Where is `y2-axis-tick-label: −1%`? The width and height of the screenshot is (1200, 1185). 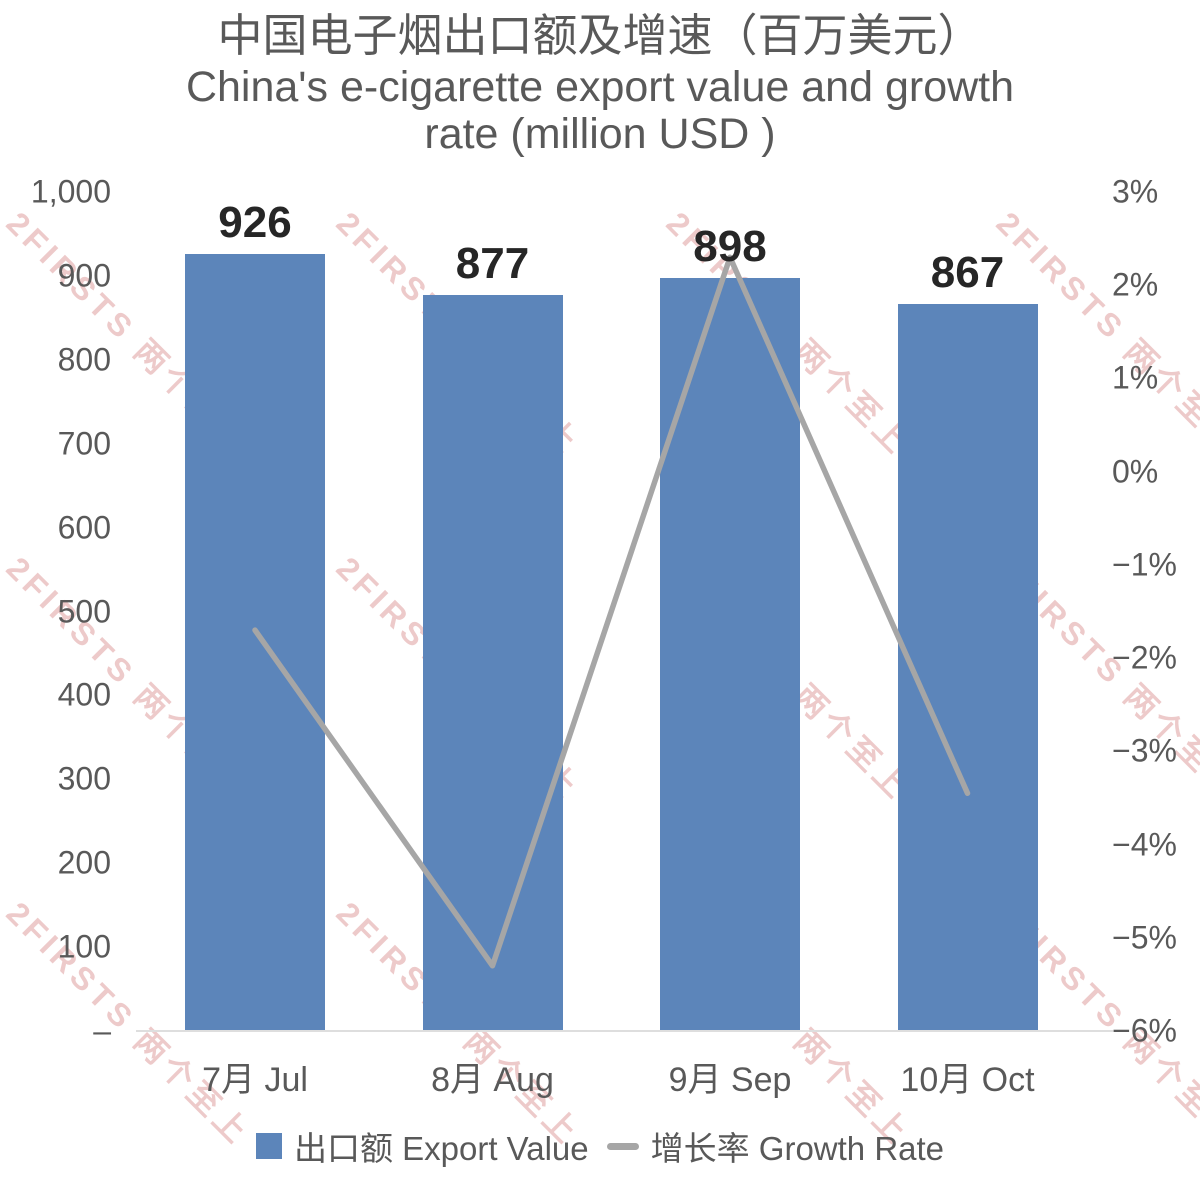 y2-axis-tick-label: −1% is located at coordinates (1144, 564).